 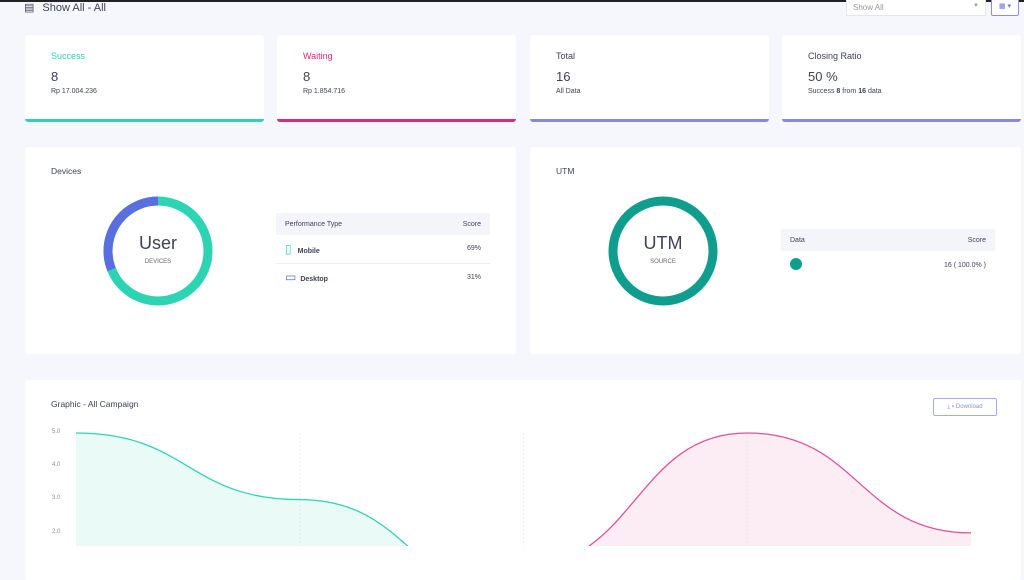 I want to click on series-area-success, so click(x=242, y=489).